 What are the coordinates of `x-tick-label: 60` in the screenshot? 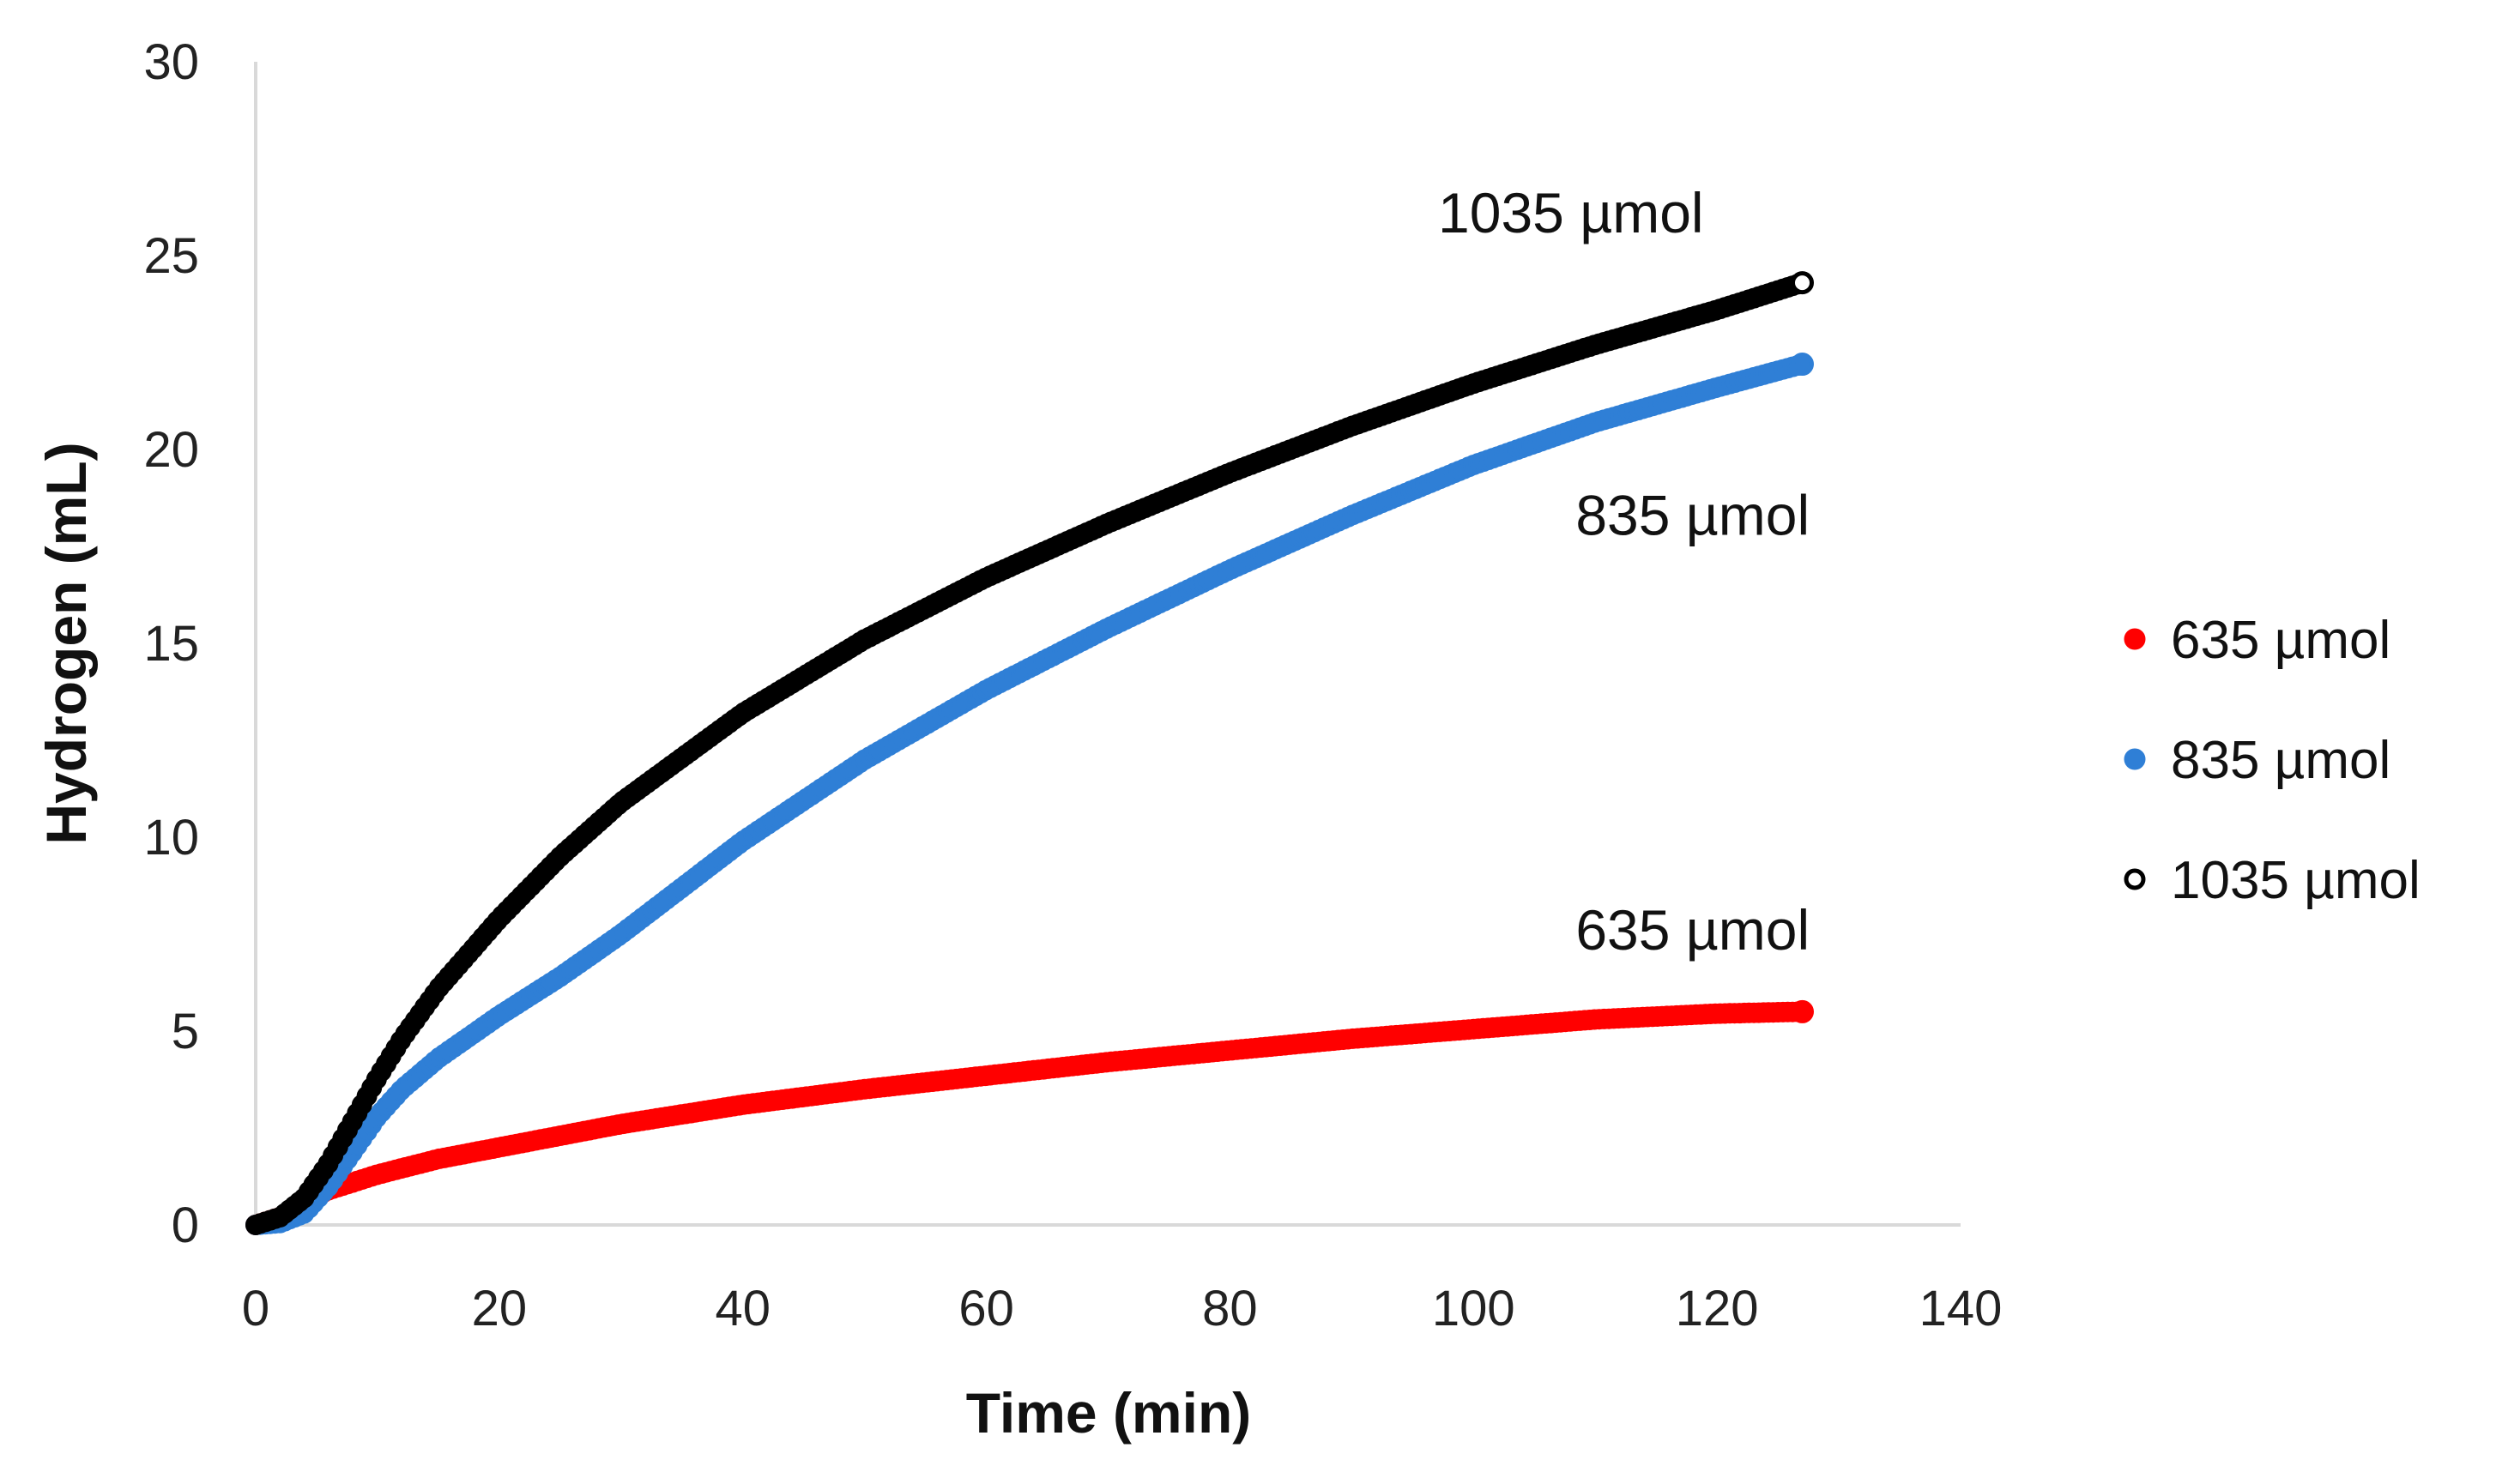 It's located at (986, 1308).